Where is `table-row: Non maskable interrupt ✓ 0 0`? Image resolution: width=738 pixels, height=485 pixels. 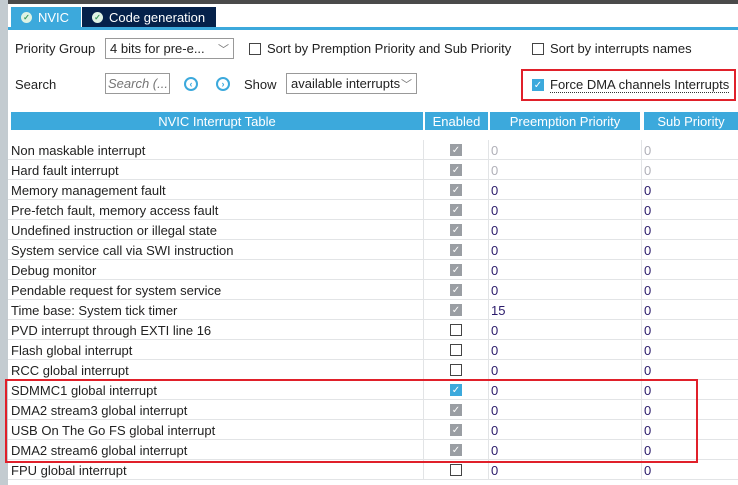 table-row: Non maskable interrupt ✓ 0 0 is located at coordinates (373, 150).